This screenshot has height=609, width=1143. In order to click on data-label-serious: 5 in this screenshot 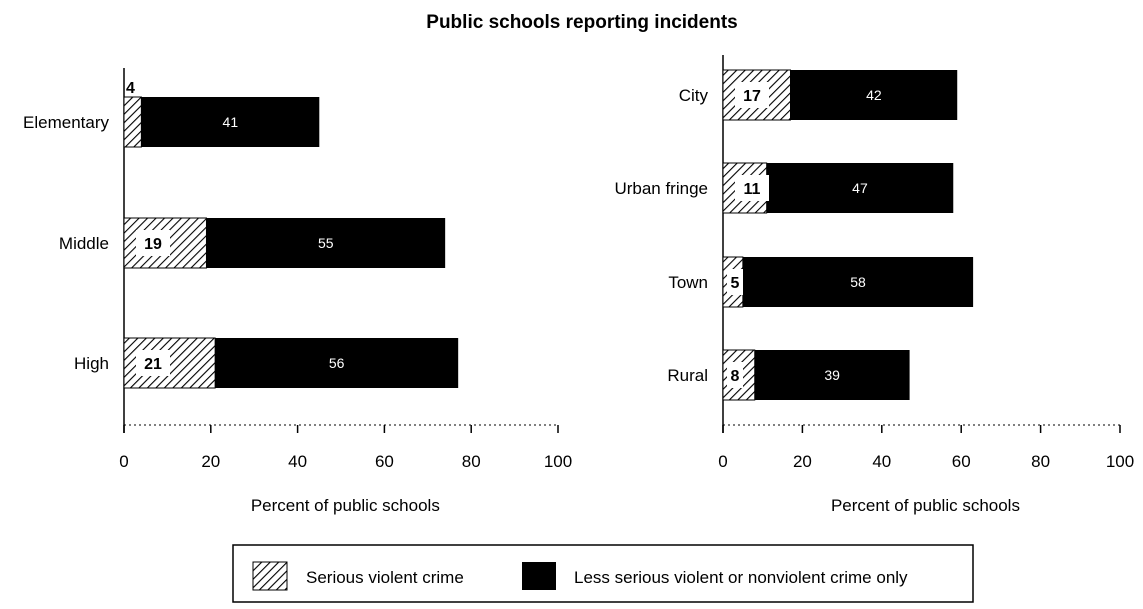, I will do `click(735, 283)`.